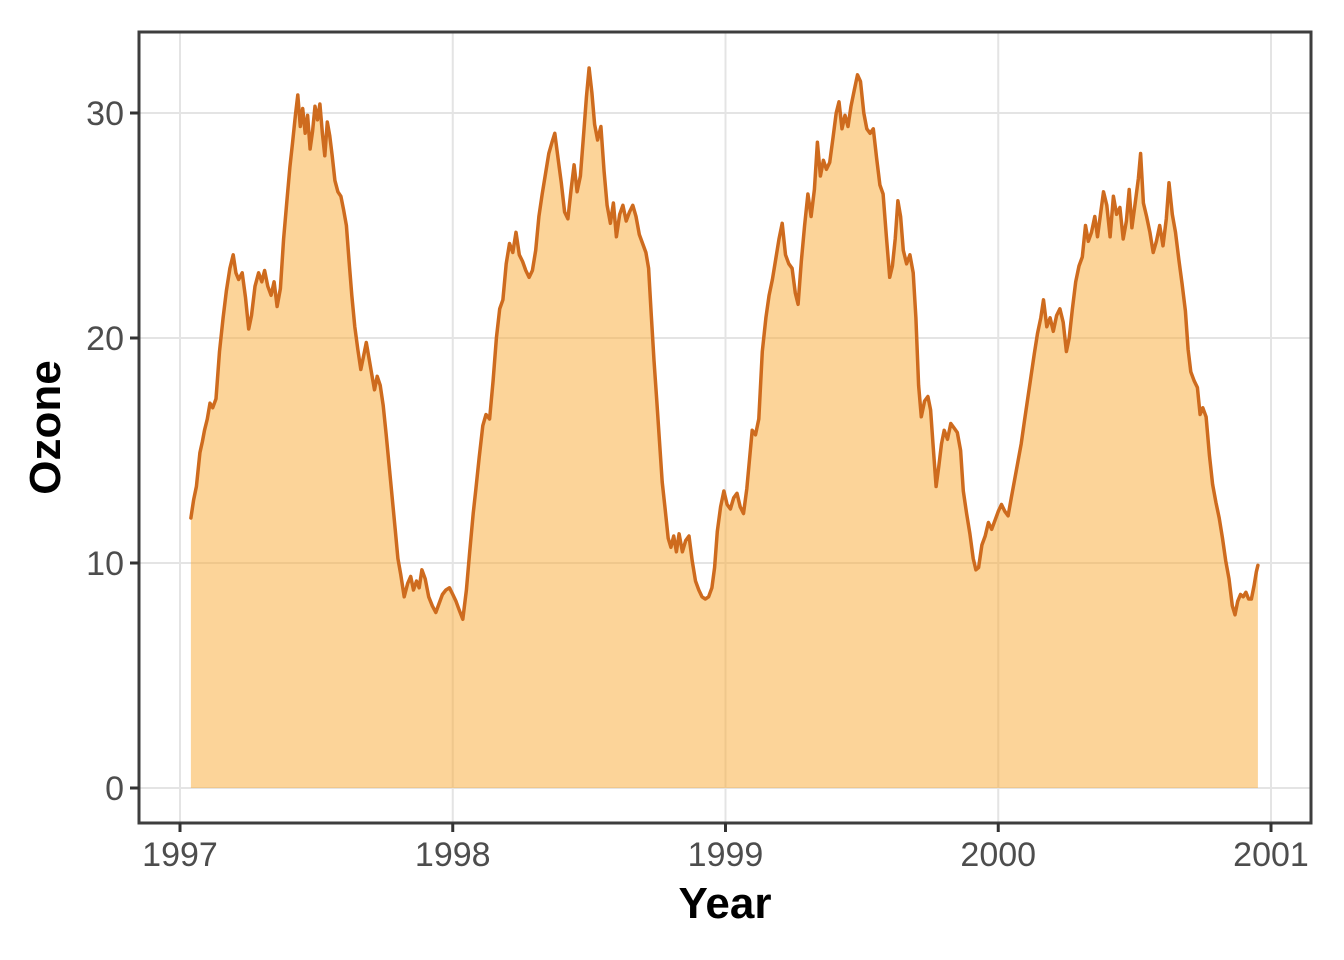 The width and height of the screenshot is (1344, 960). What do you see at coordinates (726, 855) in the screenshot?
I see `x-tick-label: 1999` at bounding box center [726, 855].